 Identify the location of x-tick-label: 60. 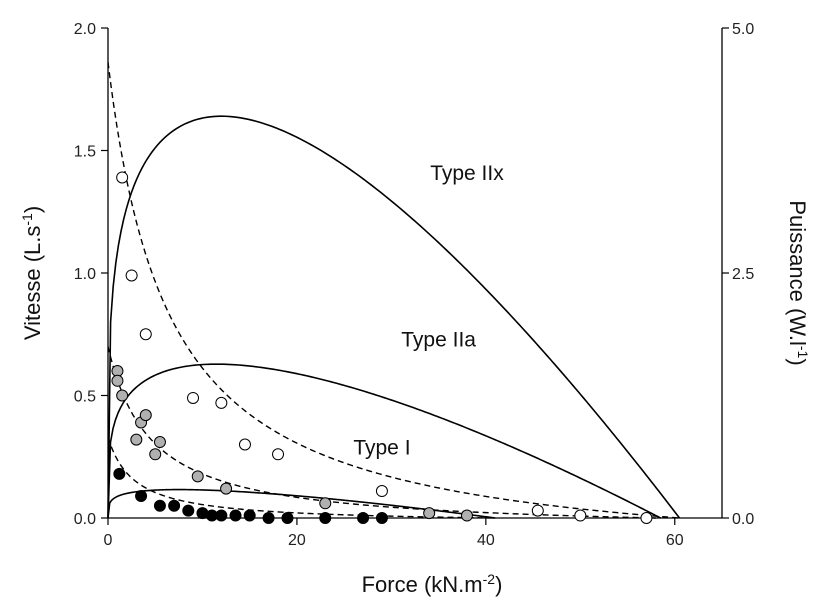
(675, 540).